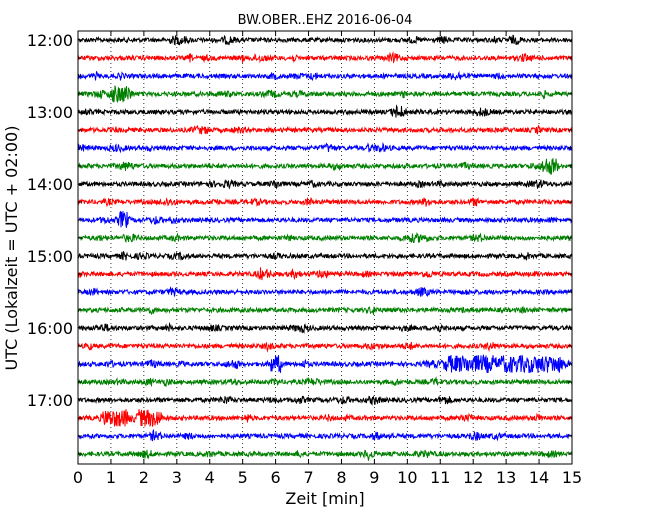  Describe the element at coordinates (325, 76) in the screenshot. I see `trace-12:30` at that location.